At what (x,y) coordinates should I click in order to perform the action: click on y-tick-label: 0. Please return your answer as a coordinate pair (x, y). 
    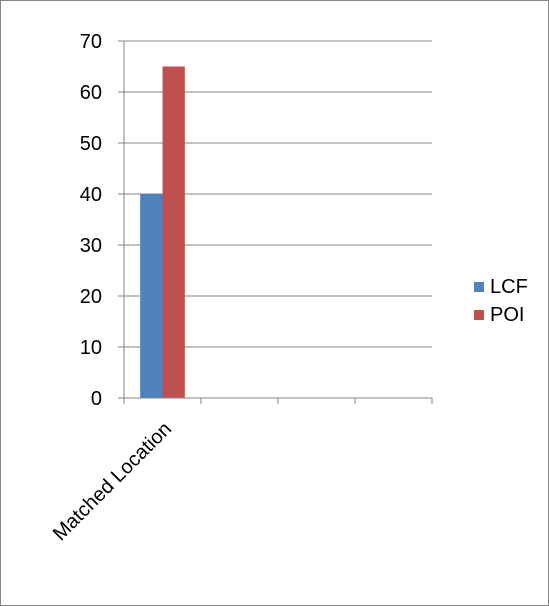
    Looking at the image, I should click on (96, 399).